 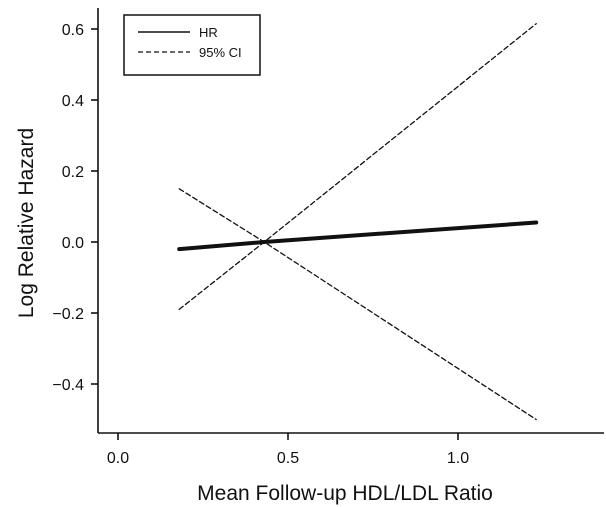 What do you see at coordinates (73, 172) in the screenshot?
I see `y-tick-label: 0.2` at bounding box center [73, 172].